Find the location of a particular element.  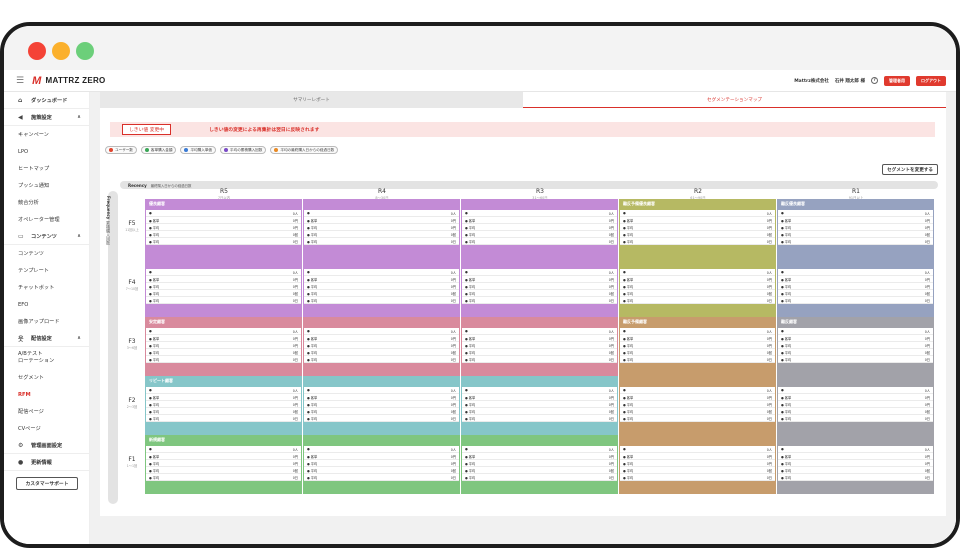

customer-support-button: カスタマーサポート is located at coordinates (47, 483).